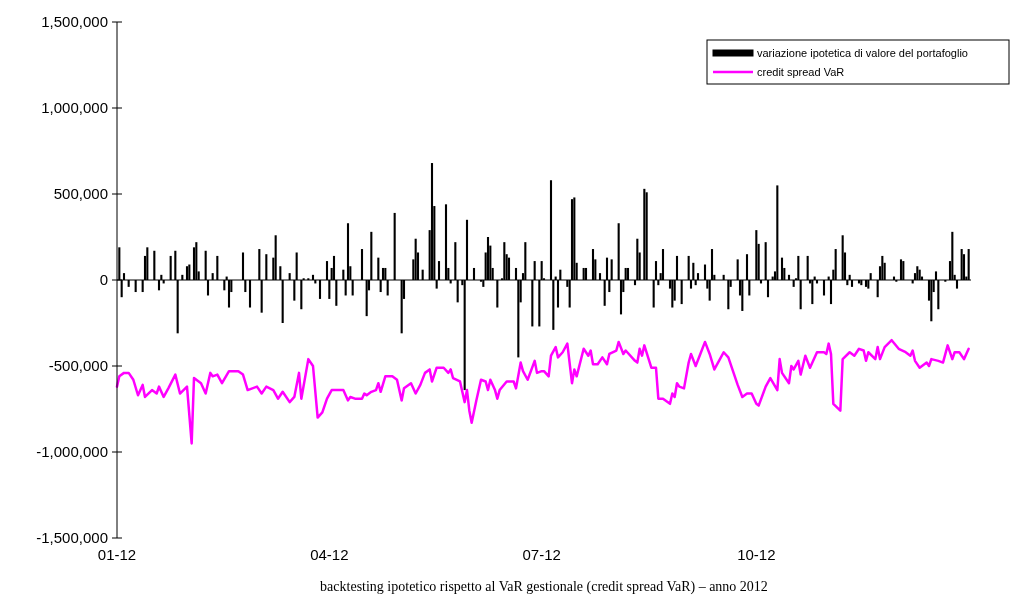  I want to click on legend-label: variazione ipotetica di valore del portafoglio, so click(862, 52).